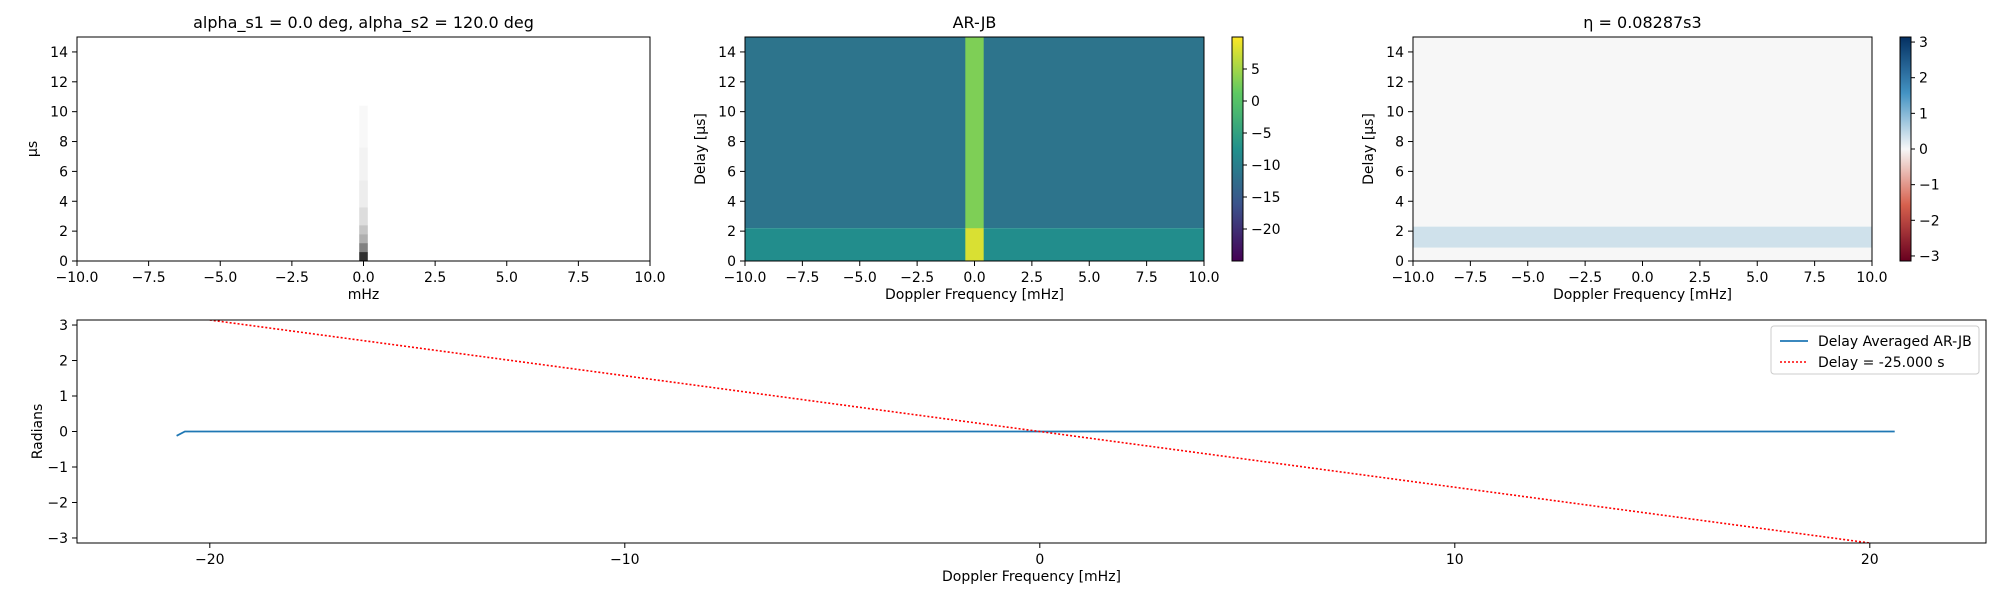 This screenshot has width=2000, height=600. Describe the element at coordinates (1255, 102) in the screenshot. I see `colorbar-tick-label: 0` at that location.